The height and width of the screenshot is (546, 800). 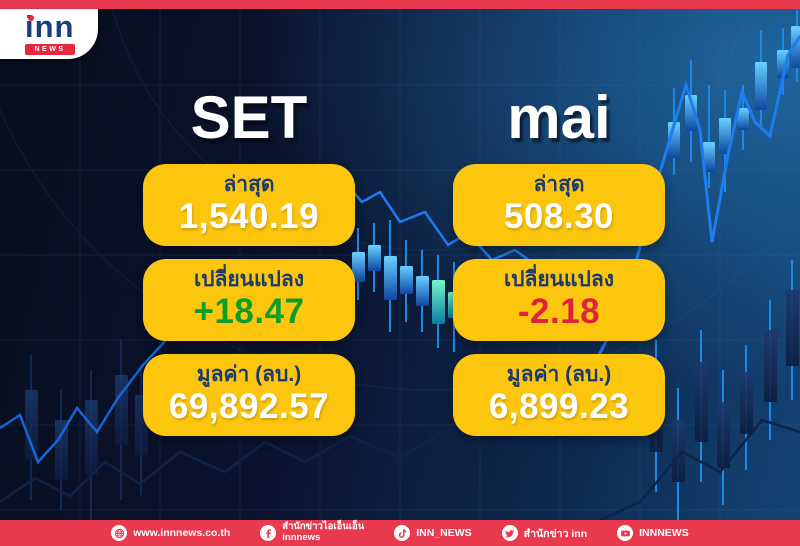 I want to click on set-value-label: มูลค่า (ลบ.), so click(x=249, y=375).